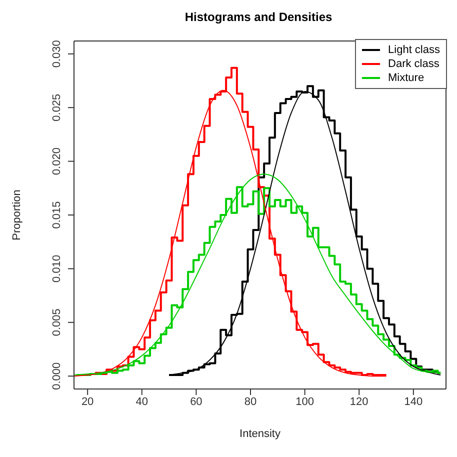 The width and height of the screenshot is (457, 457). What do you see at coordinates (414, 64) in the screenshot?
I see `legend-label: Dark class` at bounding box center [414, 64].